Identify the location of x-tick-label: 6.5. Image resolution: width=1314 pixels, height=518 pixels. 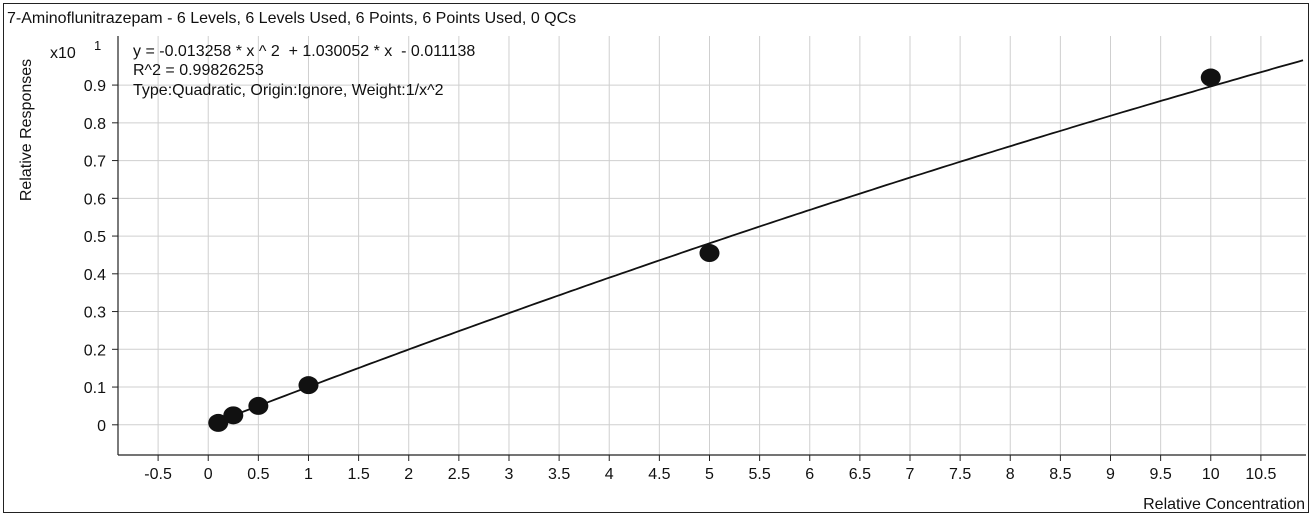
(860, 474).